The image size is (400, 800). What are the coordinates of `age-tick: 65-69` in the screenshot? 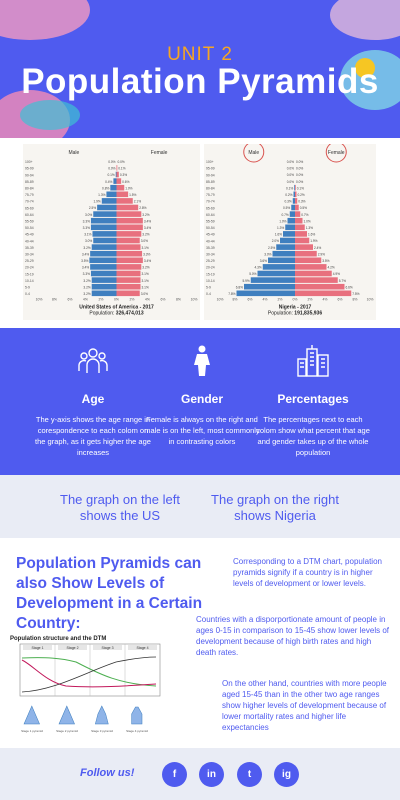 It's located at (29, 208).